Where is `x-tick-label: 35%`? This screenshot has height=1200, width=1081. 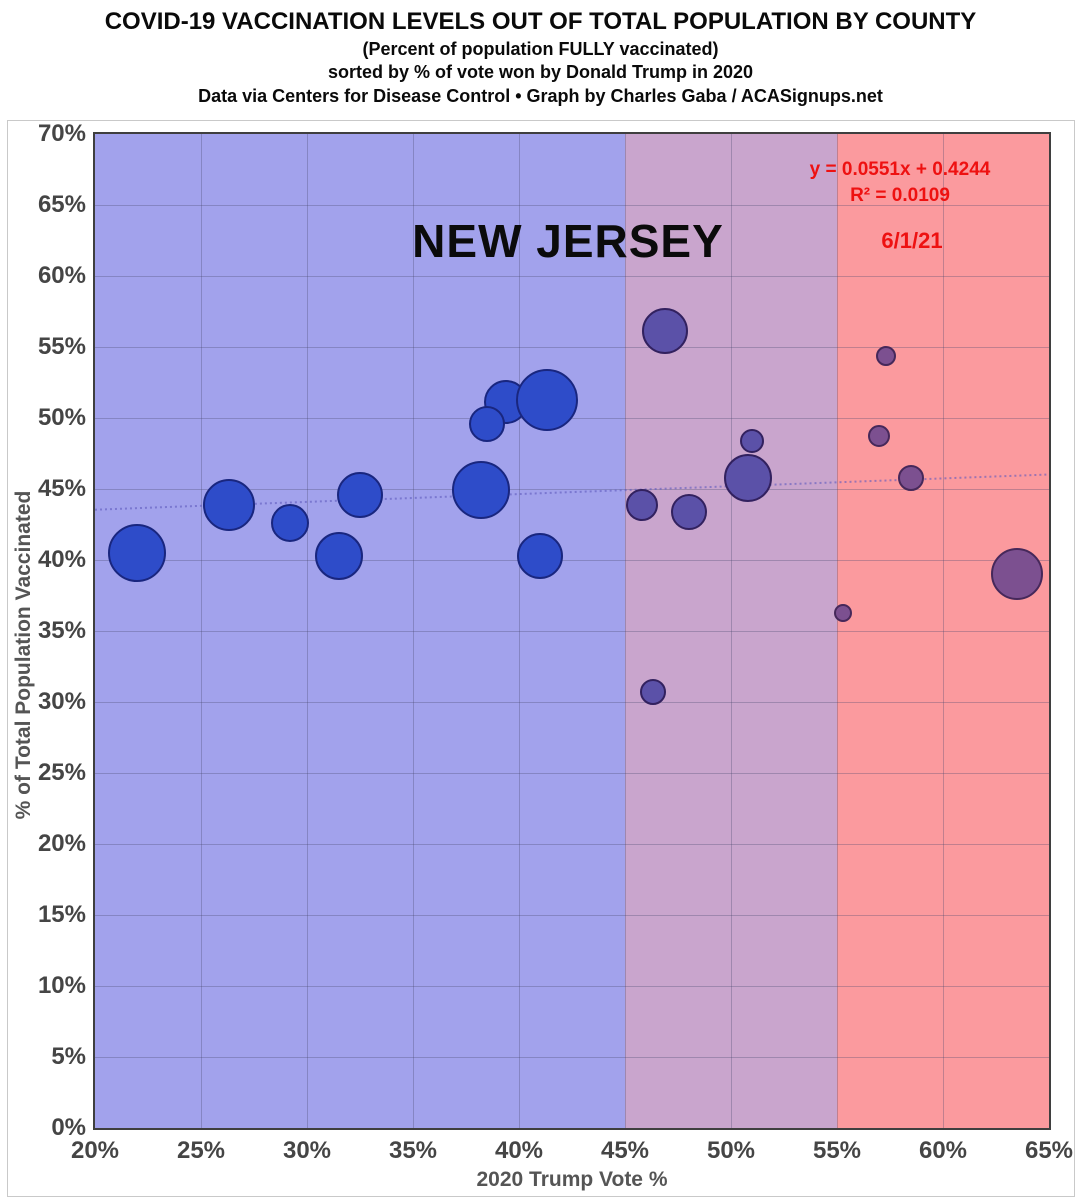
x-tick-label: 35% is located at coordinates (413, 1150).